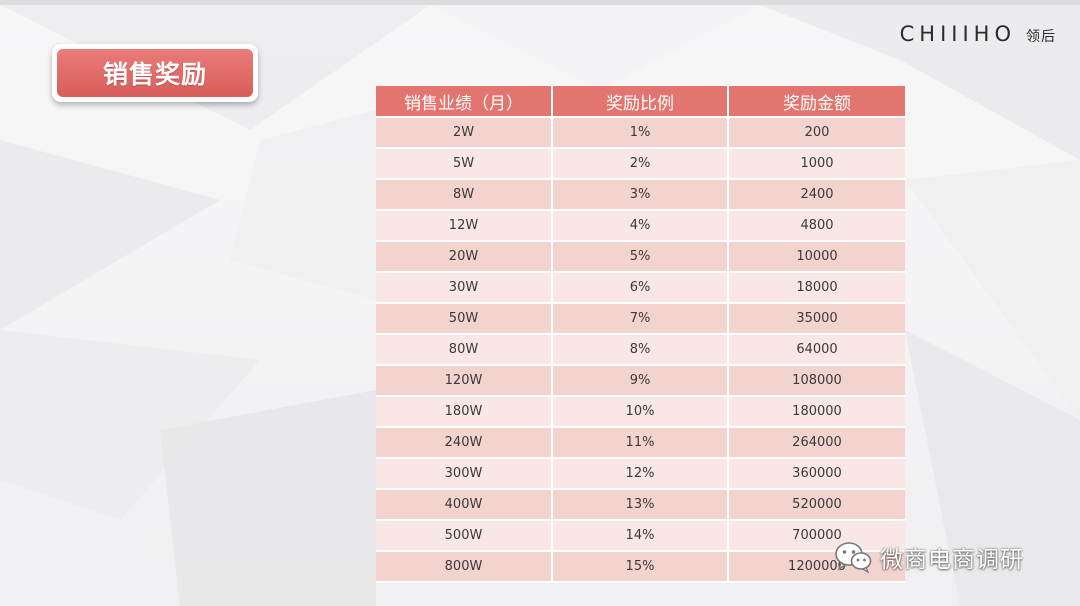 This screenshot has height=606, width=1080. Describe the element at coordinates (464, 350) in the screenshot. I see `cell-sales-performance: 80W` at that location.